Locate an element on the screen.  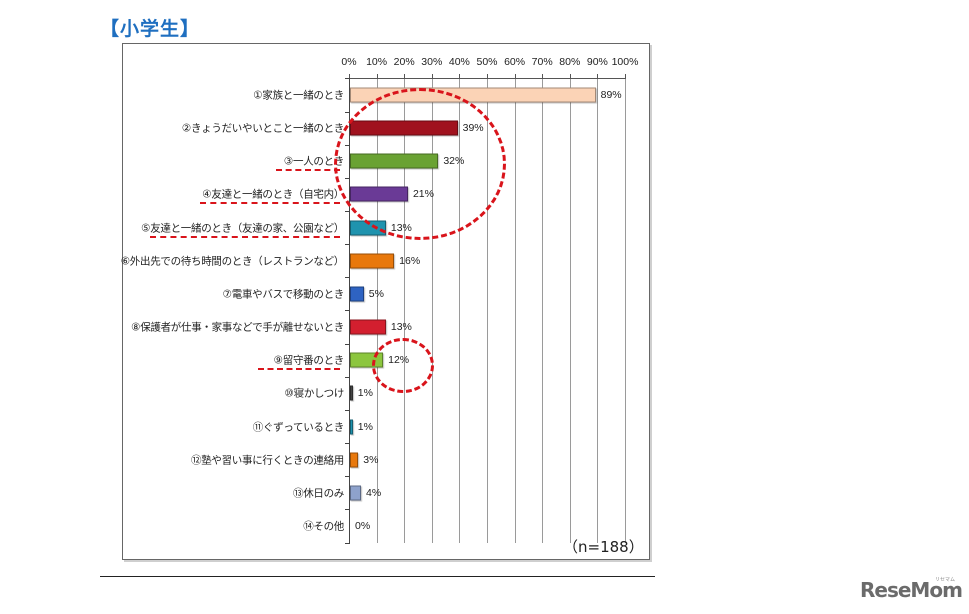
x-tick-label: 30% is located at coordinates (432, 62).